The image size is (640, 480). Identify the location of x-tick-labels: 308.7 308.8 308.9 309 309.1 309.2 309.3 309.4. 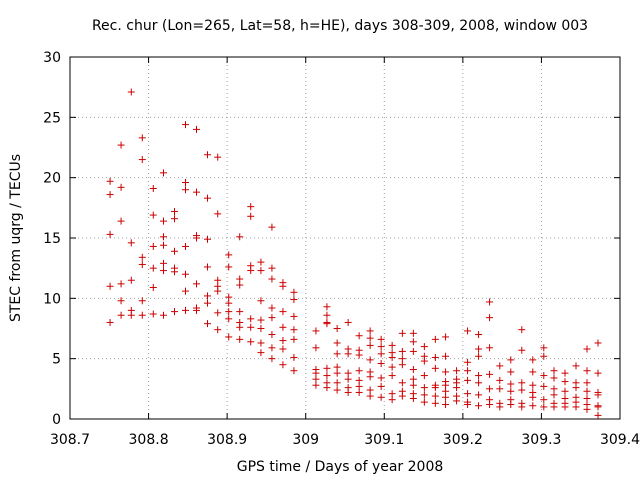
(345, 440).